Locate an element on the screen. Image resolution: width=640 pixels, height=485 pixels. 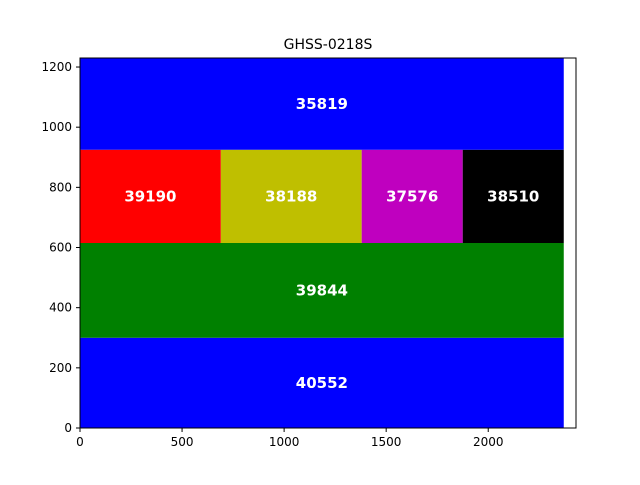
x-tick-label-3: 1500 is located at coordinates (386, 442).